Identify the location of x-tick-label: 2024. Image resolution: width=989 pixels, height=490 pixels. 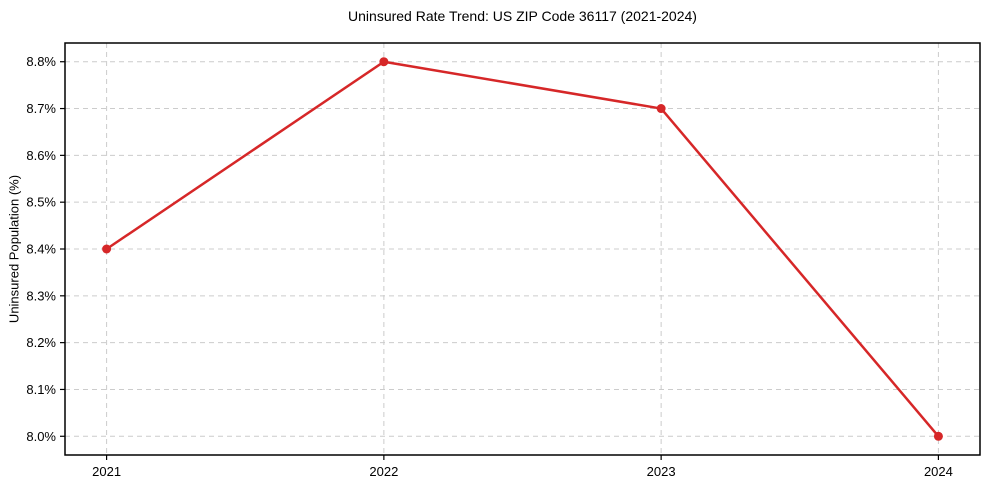
(938, 471).